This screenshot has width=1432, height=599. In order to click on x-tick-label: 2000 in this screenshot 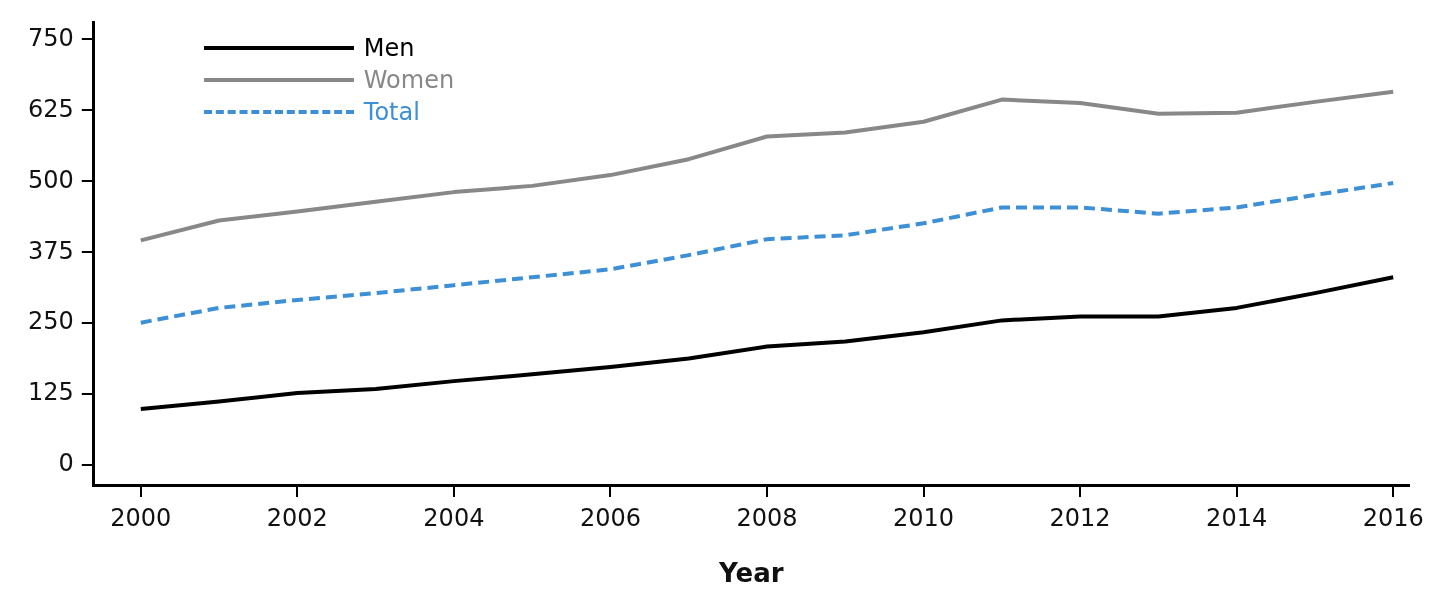, I will do `click(141, 517)`.